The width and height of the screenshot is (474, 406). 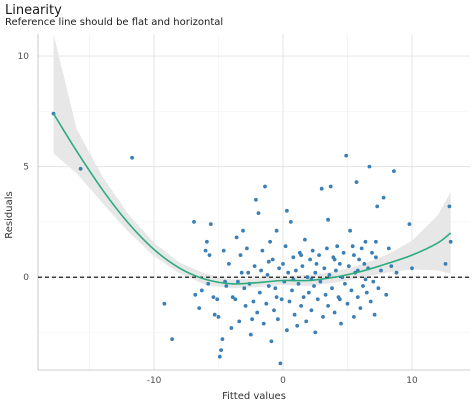 What do you see at coordinates (254, 396) in the screenshot?
I see `x-axis-label: Fitted values` at bounding box center [254, 396].